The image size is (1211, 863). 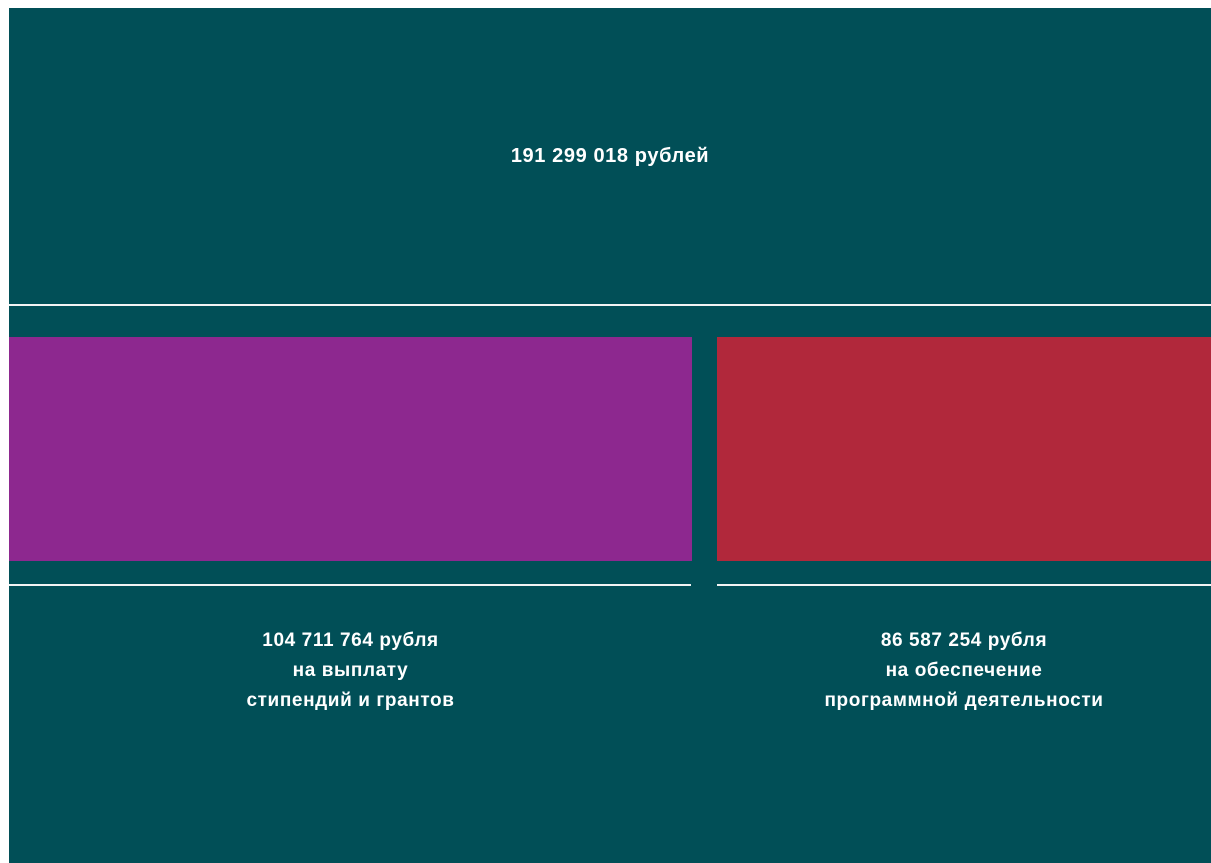 I want to click on scholarships-grants-bar, so click(x=350, y=449).